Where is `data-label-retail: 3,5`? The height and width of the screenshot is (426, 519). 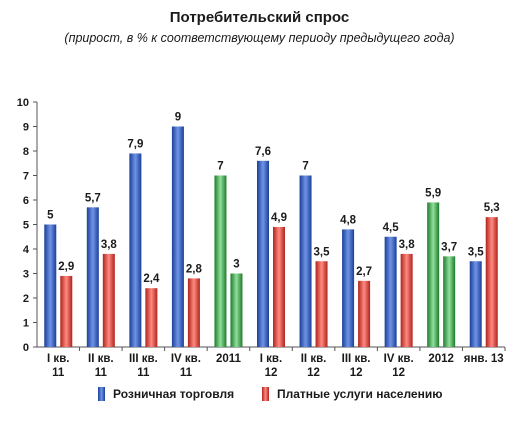 data-label-retail: 3,5 is located at coordinates (476, 252).